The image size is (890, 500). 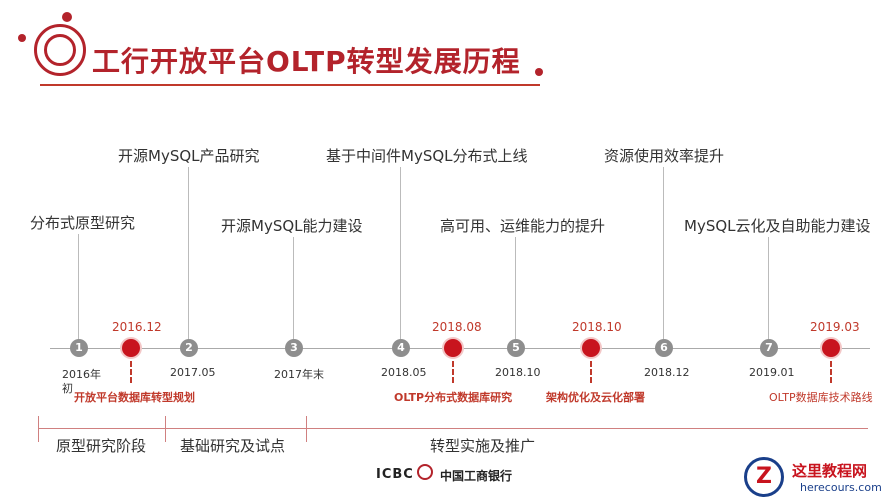 I want to click on red-event-text-1: 开放平台数据库转型规划, so click(x=134, y=397).